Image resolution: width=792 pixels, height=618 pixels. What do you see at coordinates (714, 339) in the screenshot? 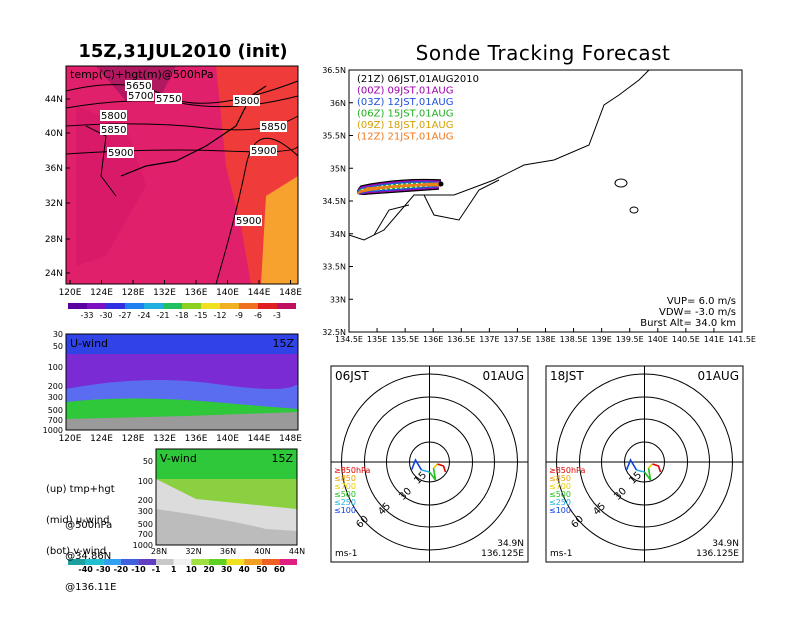
I see `lon-tick-label: 141E` at bounding box center [714, 339].